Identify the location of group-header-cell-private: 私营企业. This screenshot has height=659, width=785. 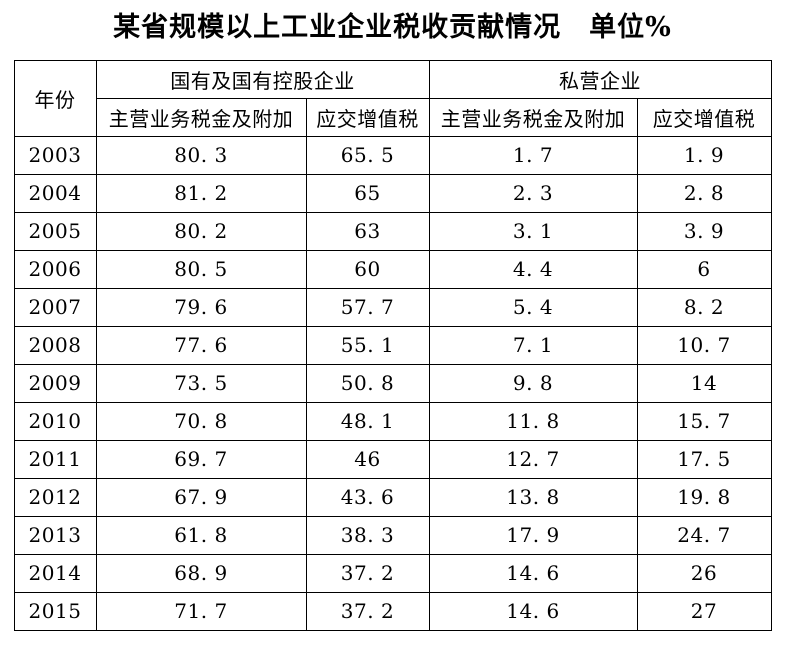
(600, 79).